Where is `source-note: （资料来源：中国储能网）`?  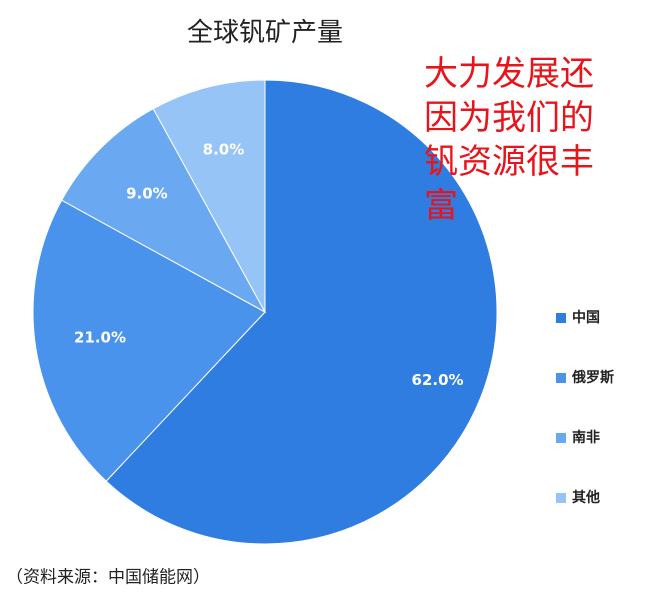 source-note: （资料来源：中国储能网） is located at coordinates (108, 578).